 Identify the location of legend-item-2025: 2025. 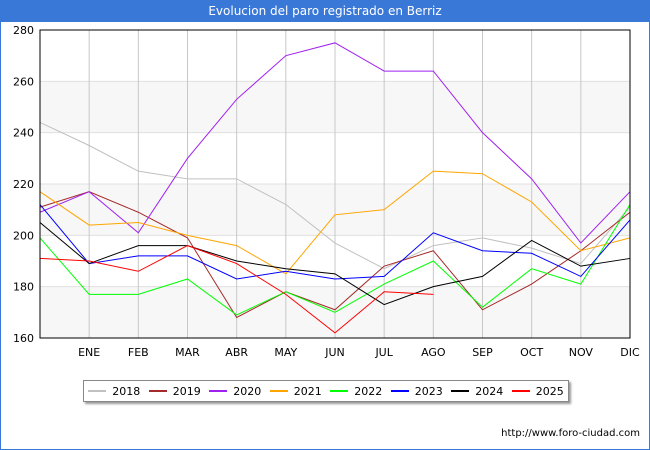
(537, 391).